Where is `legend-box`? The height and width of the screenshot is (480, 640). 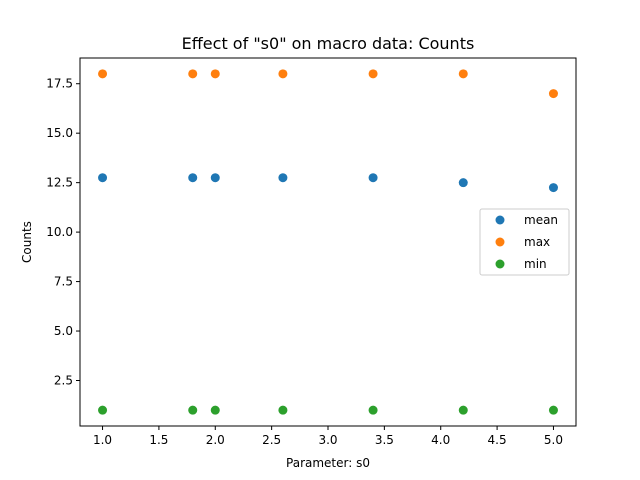 legend-box is located at coordinates (524, 242).